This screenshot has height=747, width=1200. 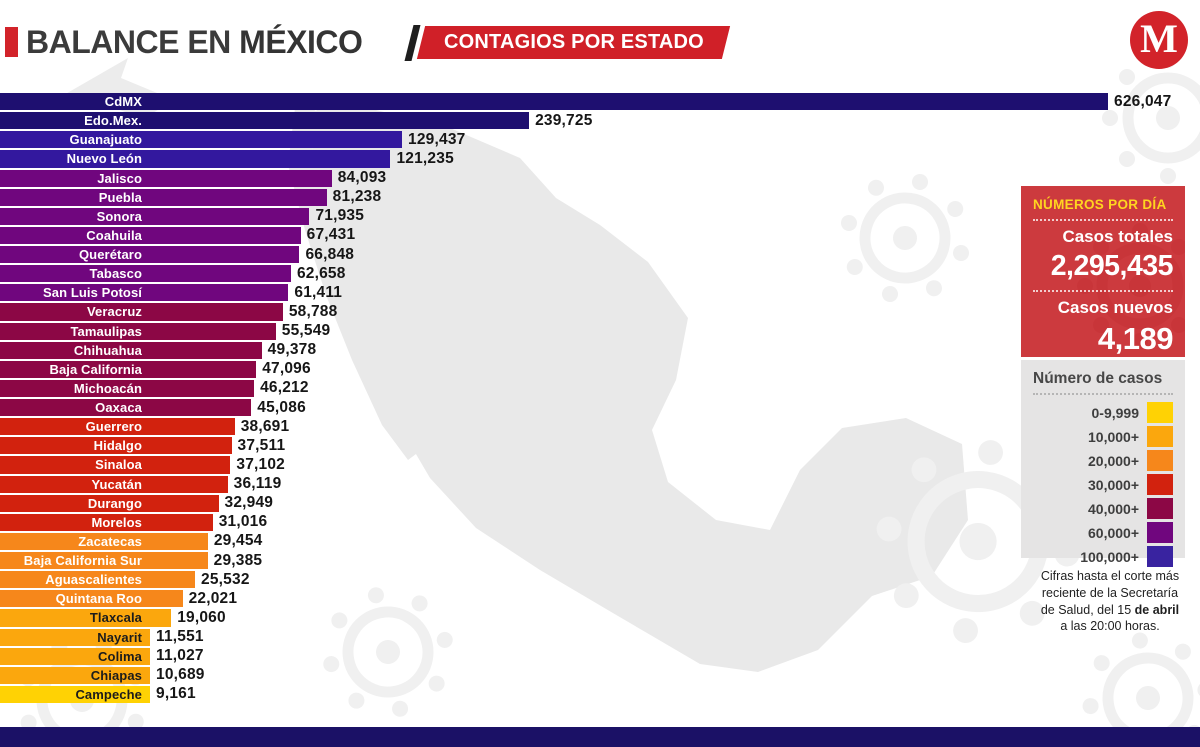 What do you see at coordinates (600, 331) in the screenshot?
I see `bar-row: Tamaulipas 55,549` at bounding box center [600, 331].